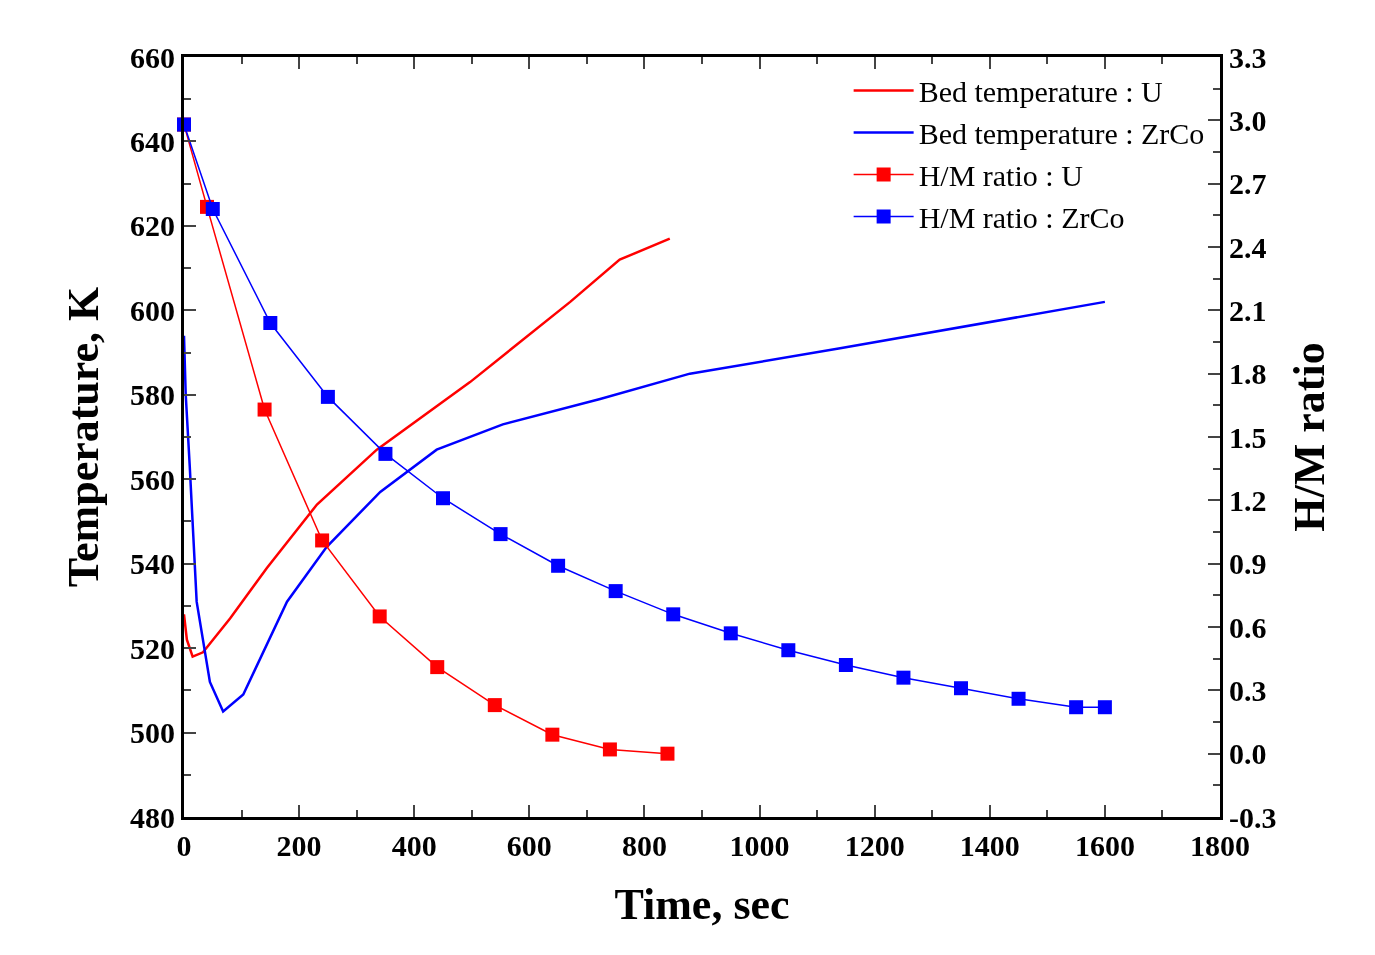 The width and height of the screenshot is (1375, 955). I want to click on y2-tick-label: 0.3, so click(1248, 690).